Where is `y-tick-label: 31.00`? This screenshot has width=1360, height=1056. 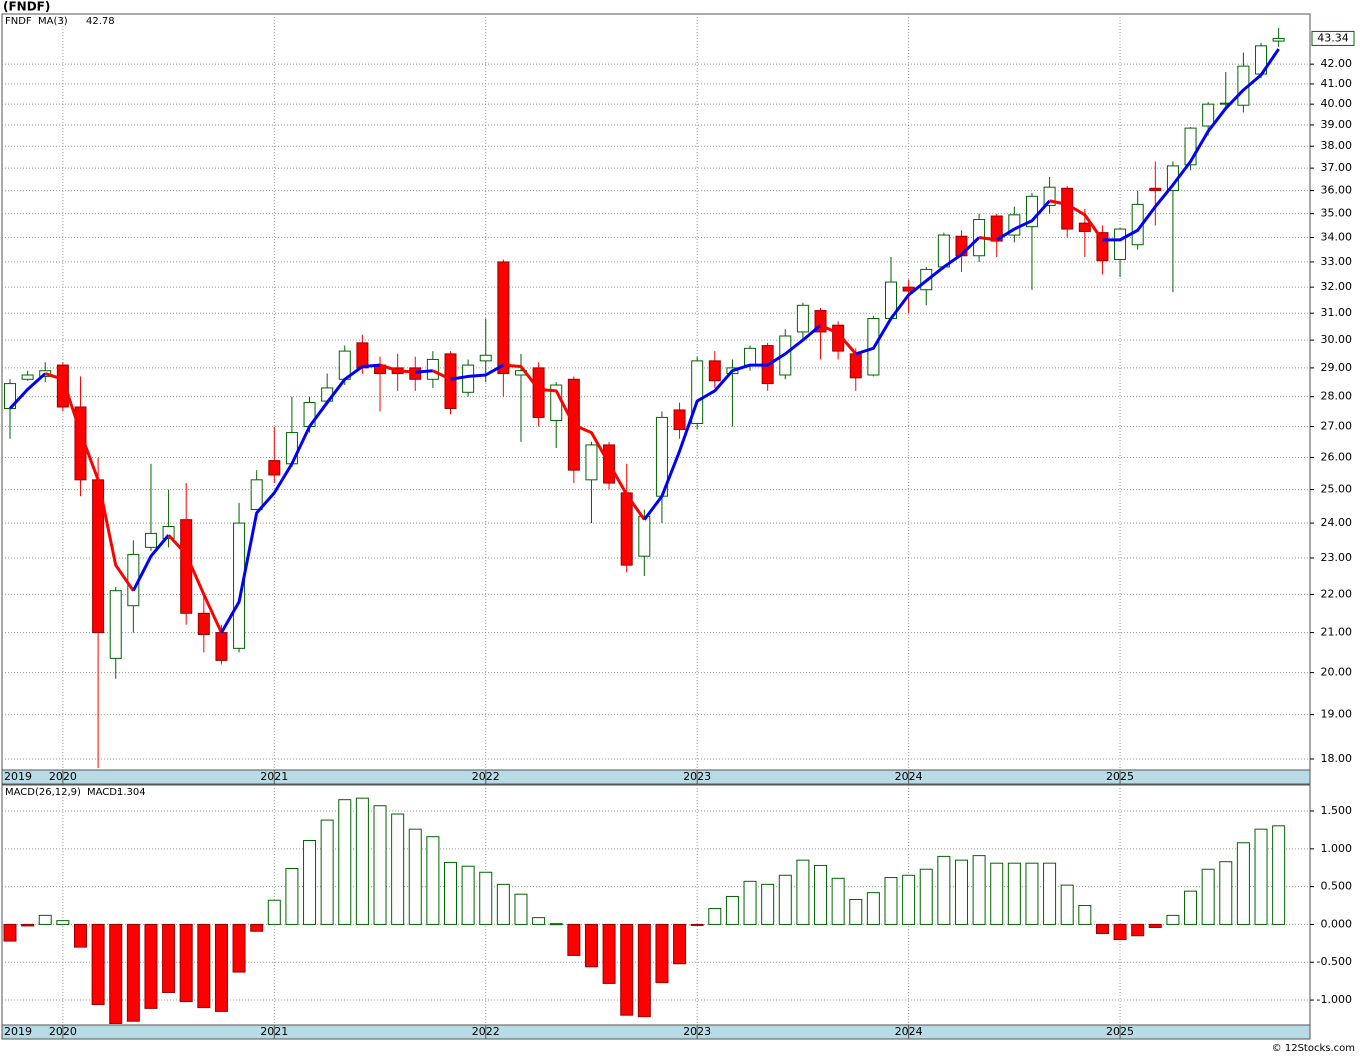 y-tick-label: 31.00 is located at coordinates (1337, 312).